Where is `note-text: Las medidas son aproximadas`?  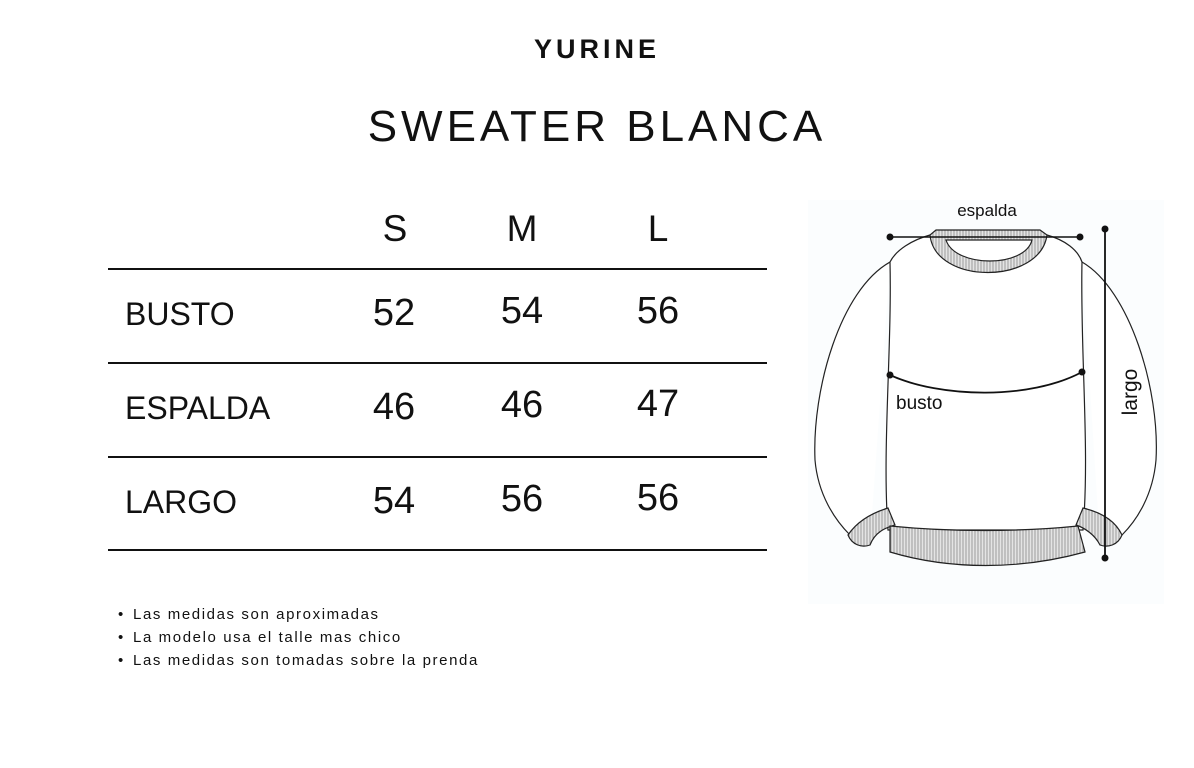
note-text: Las medidas son aproximadas is located at coordinates (256, 614).